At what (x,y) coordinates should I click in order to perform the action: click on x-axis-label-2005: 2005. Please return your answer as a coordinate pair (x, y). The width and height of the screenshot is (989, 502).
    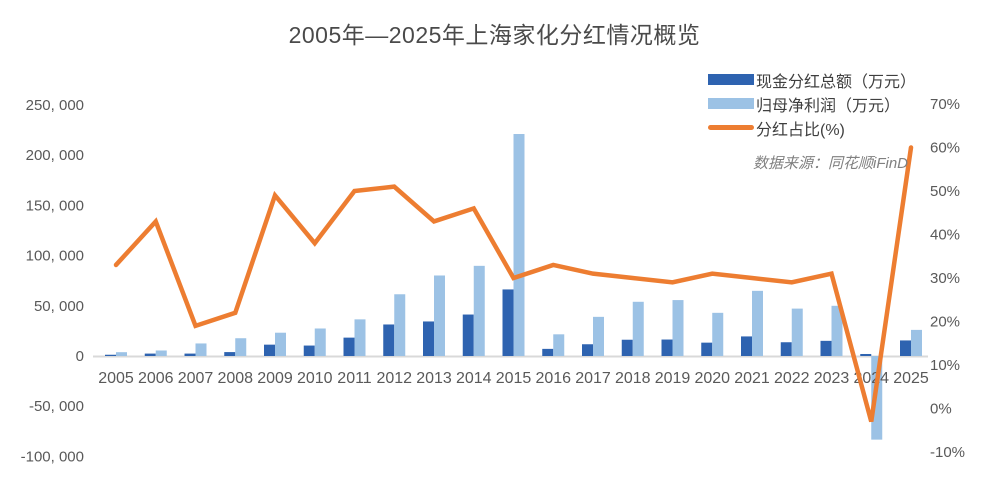
    Looking at the image, I should click on (116, 378).